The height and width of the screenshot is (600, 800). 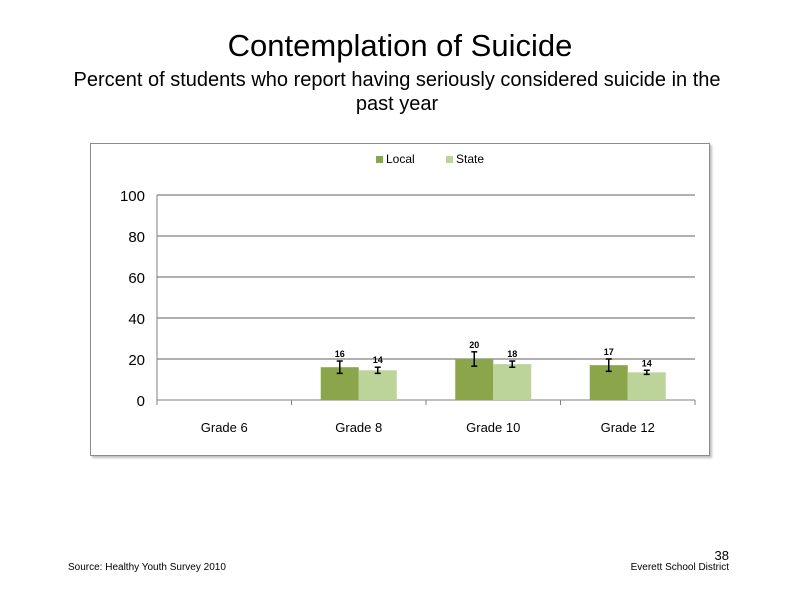 What do you see at coordinates (400, 45) in the screenshot?
I see `slide-title: Contemplation of Suicide` at bounding box center [400, 45].